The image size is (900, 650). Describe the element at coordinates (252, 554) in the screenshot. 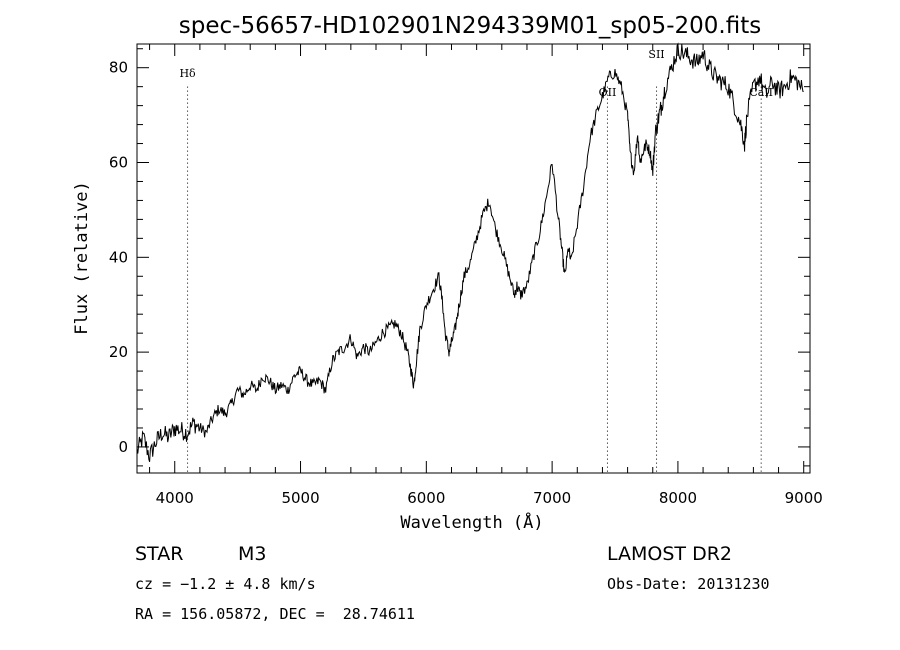

I see `object-subclass: M3` at that location.